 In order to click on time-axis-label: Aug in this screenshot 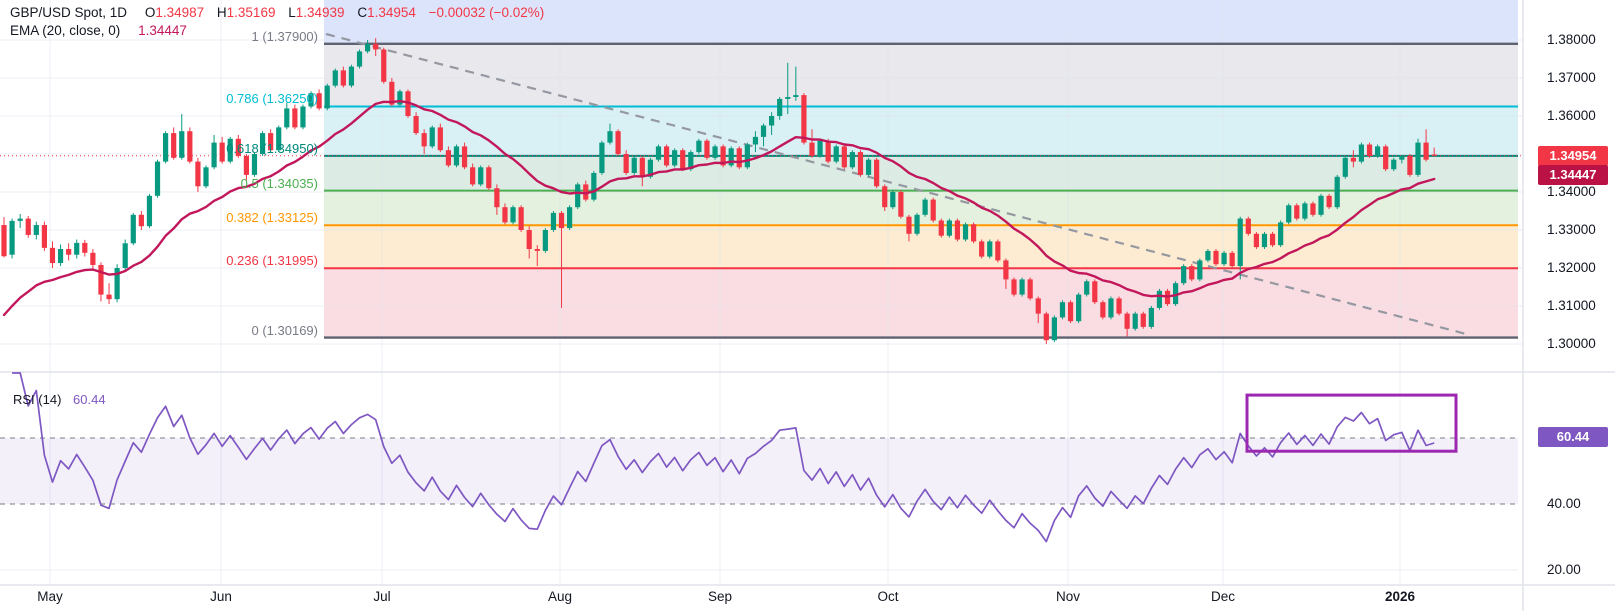, I will do `click(560, 596)`.